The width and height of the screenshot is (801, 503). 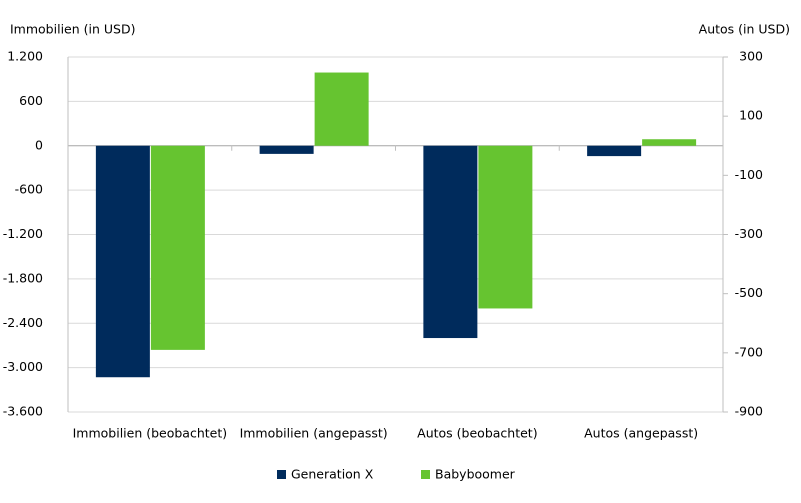 What do you see at coordinates (751, 115) in the screenshot?
I see `y2-tick-label: 100` at bounding box center [751, 115].